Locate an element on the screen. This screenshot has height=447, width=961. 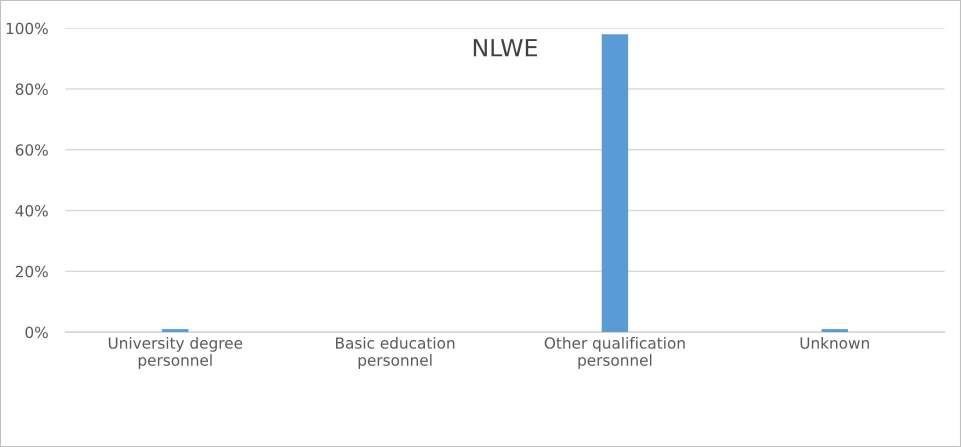
y-tick-label: 20% is located at coordinates (32, 272).